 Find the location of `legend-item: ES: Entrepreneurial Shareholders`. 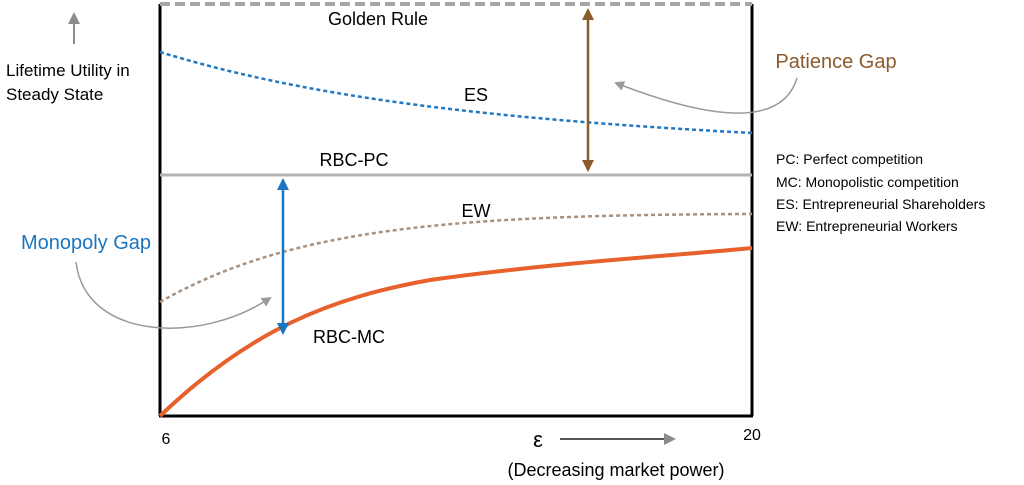

legend-item: ES: Entrepreneurial Shareholders is located at coordinates (880, 204).